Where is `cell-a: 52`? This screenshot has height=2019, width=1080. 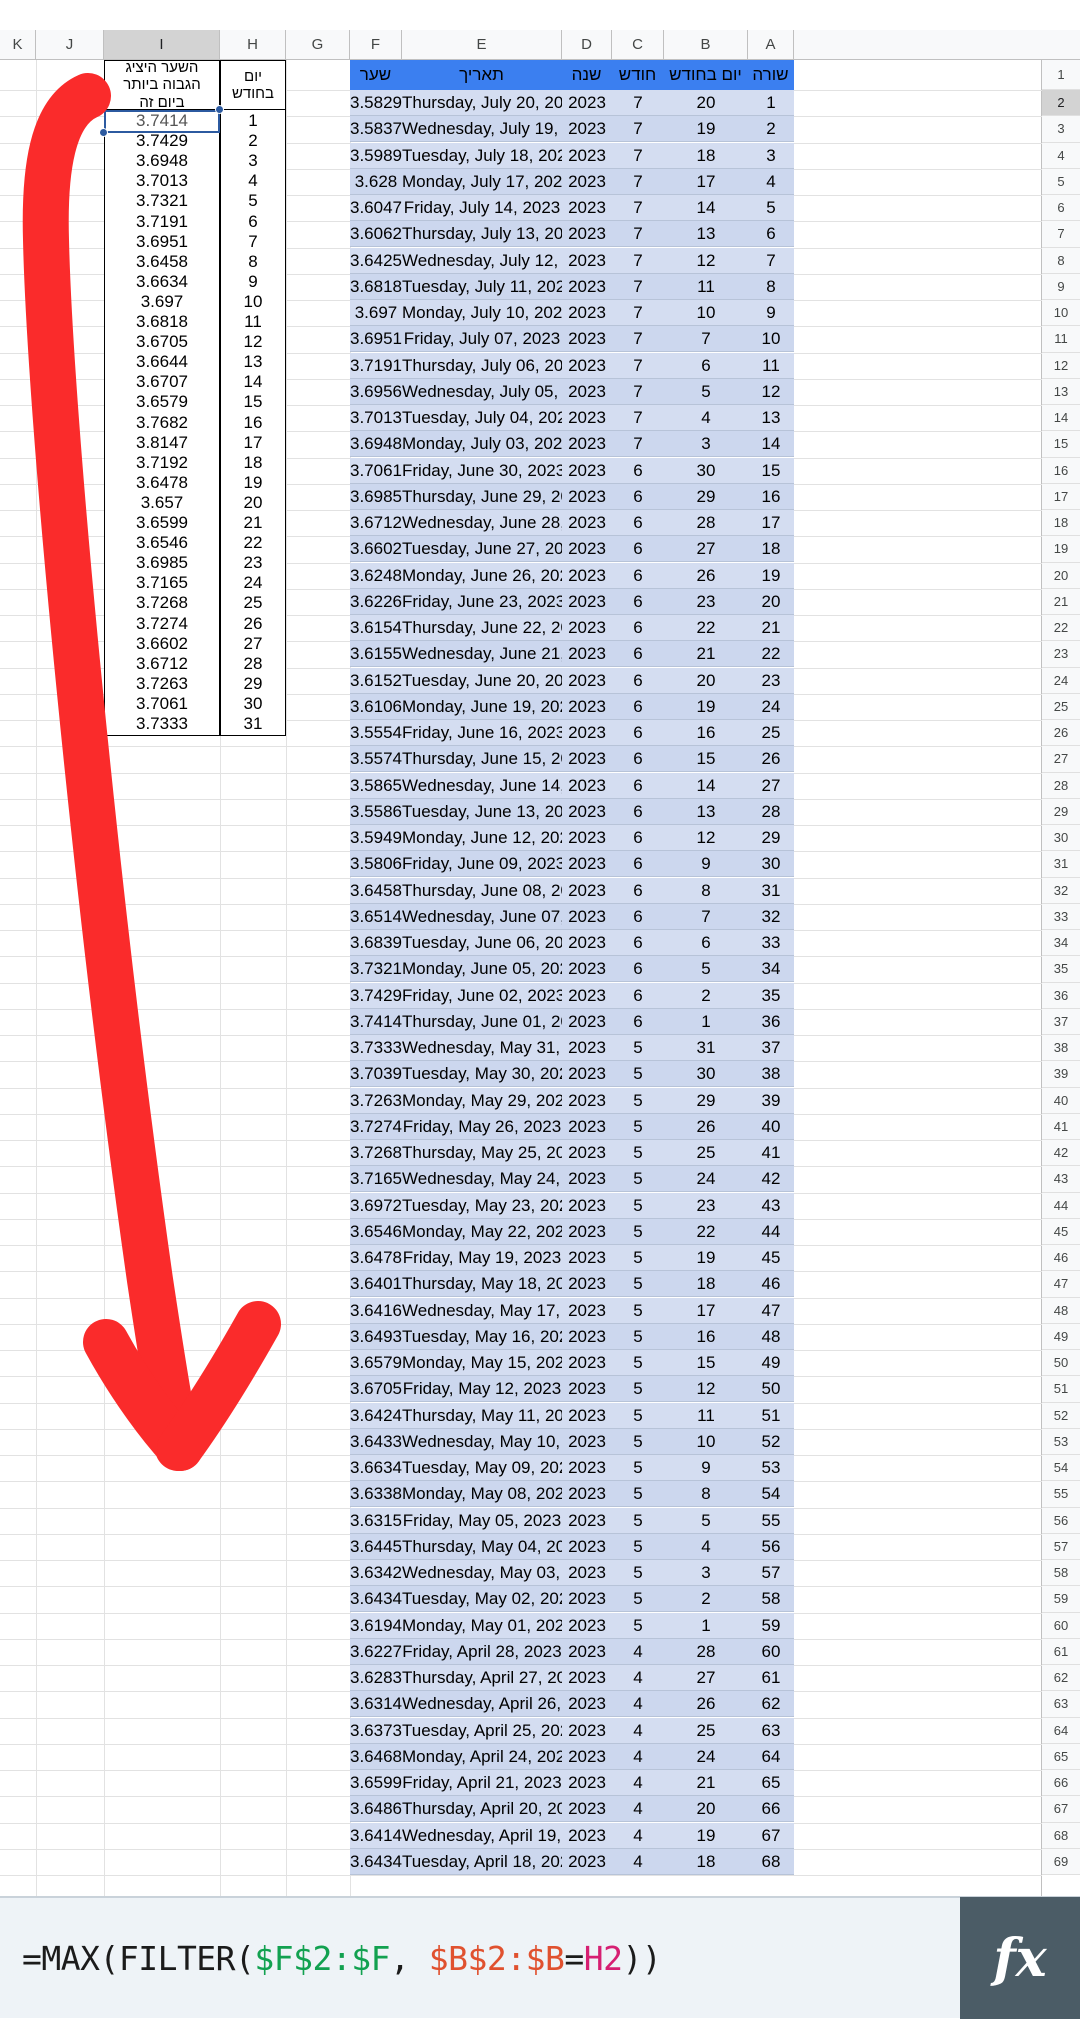 cell-a: 52 is located at coordinates (771, 1442).